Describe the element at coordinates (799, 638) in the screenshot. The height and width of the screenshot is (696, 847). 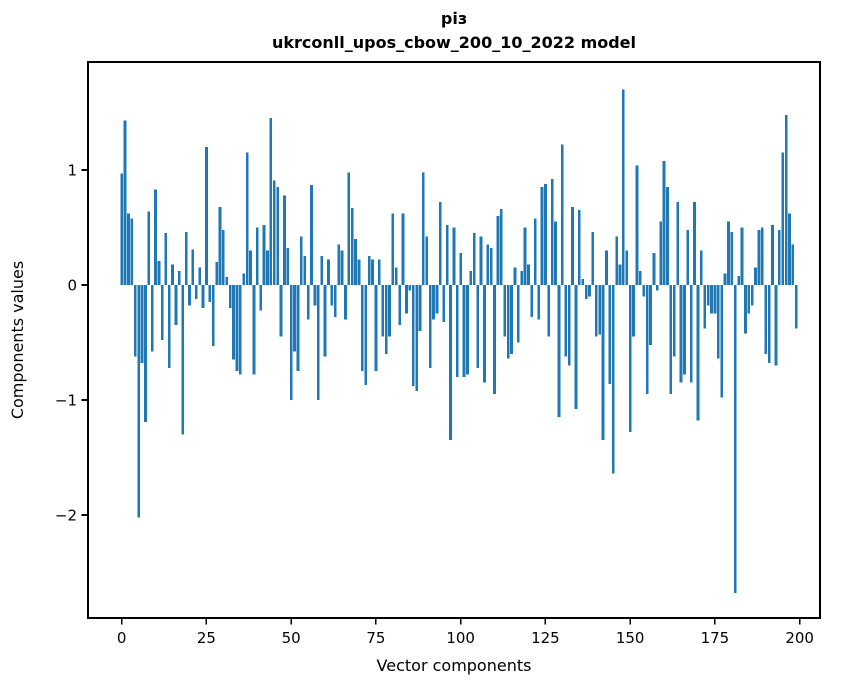
I see `x-tick-label: 200` at that location.